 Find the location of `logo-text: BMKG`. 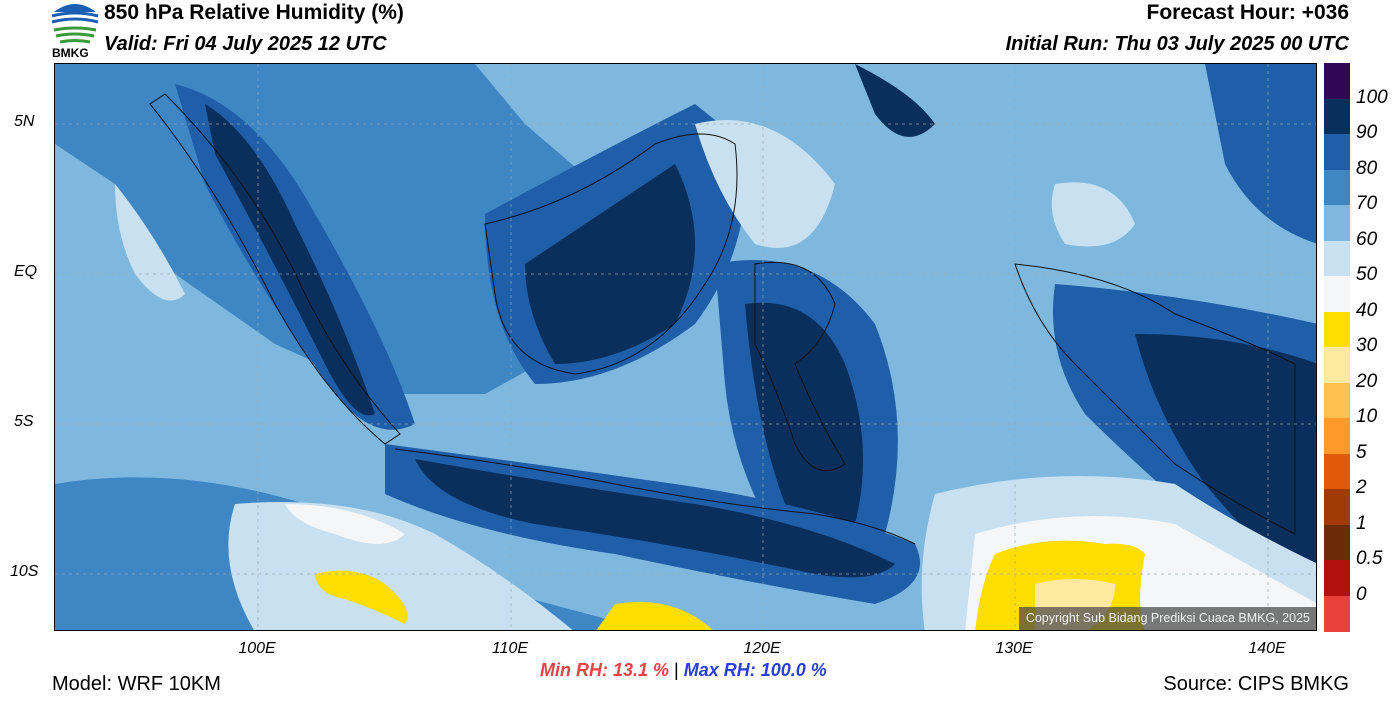

logo-text: BMKG is located at coordinates (70, 53).